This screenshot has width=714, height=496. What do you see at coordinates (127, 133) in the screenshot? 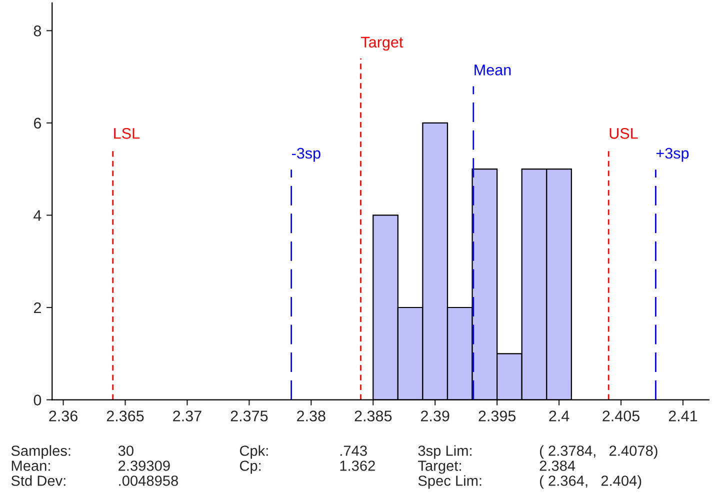
I see `ref-line-label: LSL` at bounding box center [127, 133].